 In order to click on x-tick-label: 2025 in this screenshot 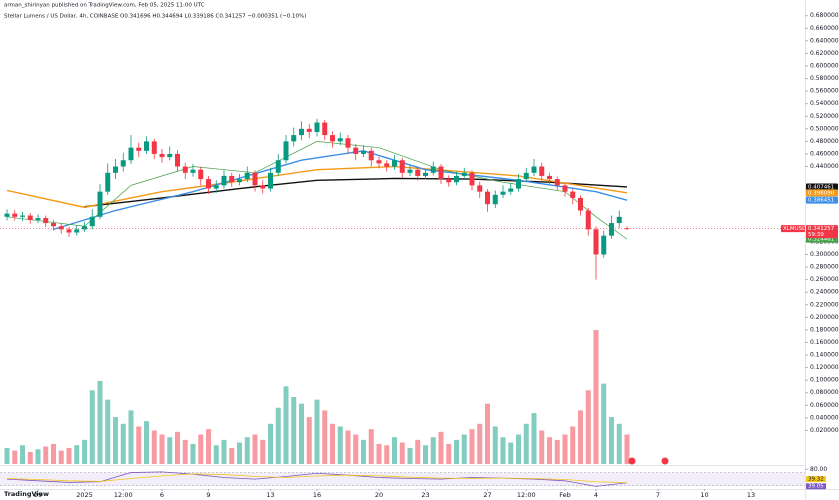, I will do `click(84, 495)`.